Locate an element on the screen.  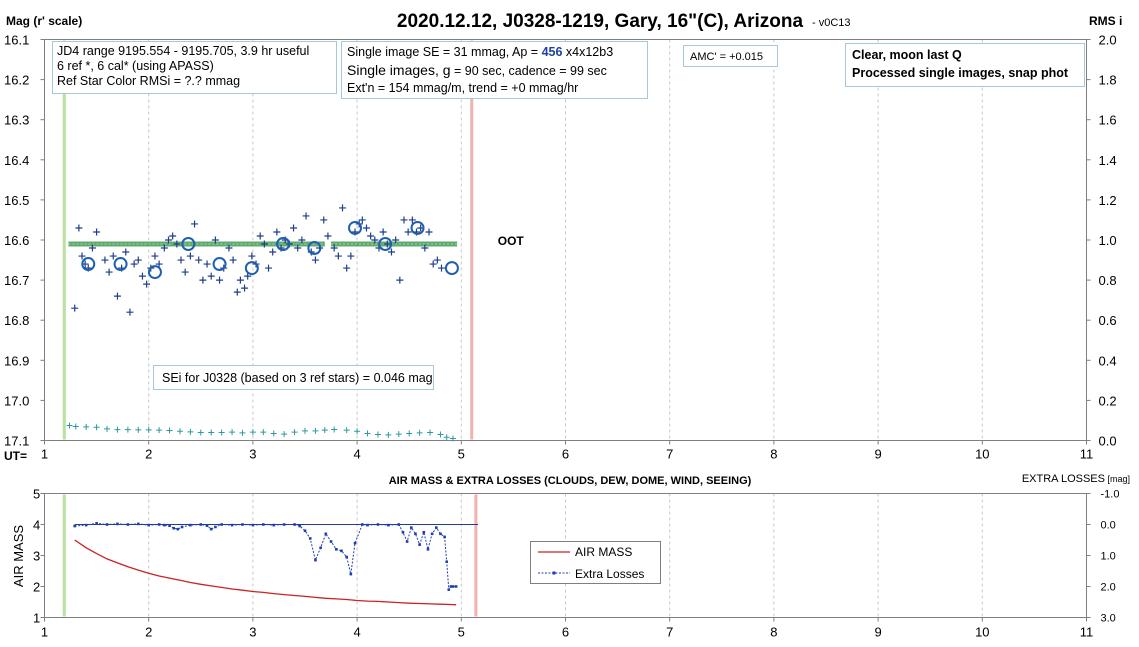
top-y-tick-label-left: 16.3 is located at coordinates (16, 120).